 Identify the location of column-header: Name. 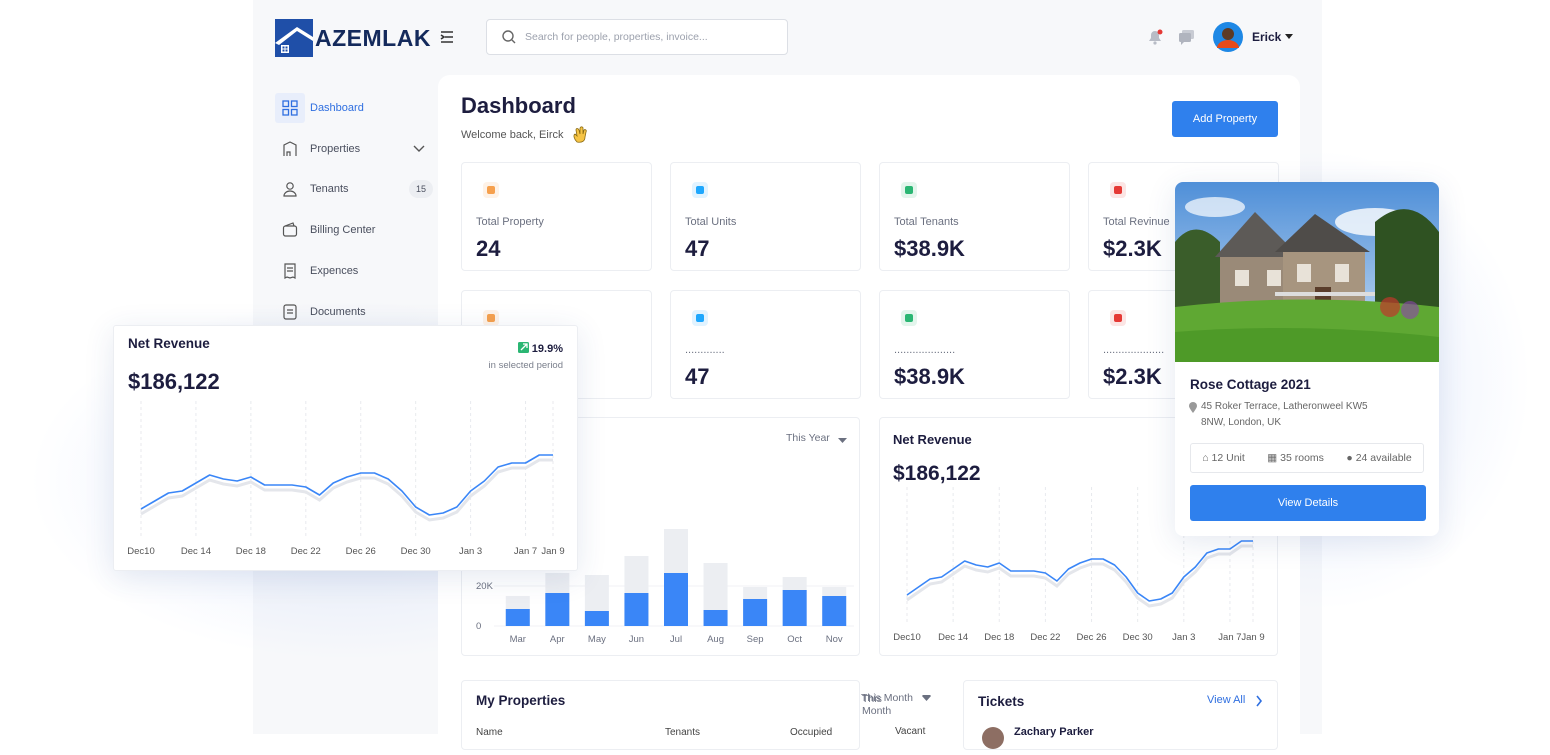
(489, 732).